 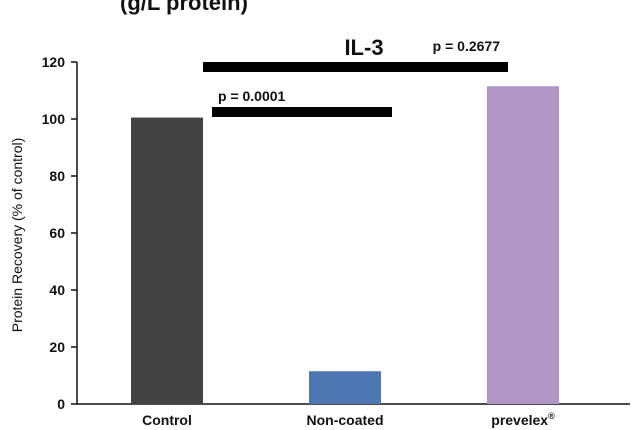 What do you see at coordinates (184, 7) in the screenshot?
I see `cropped-header-text: (g/L protein)` at bounding box center [184, 7].